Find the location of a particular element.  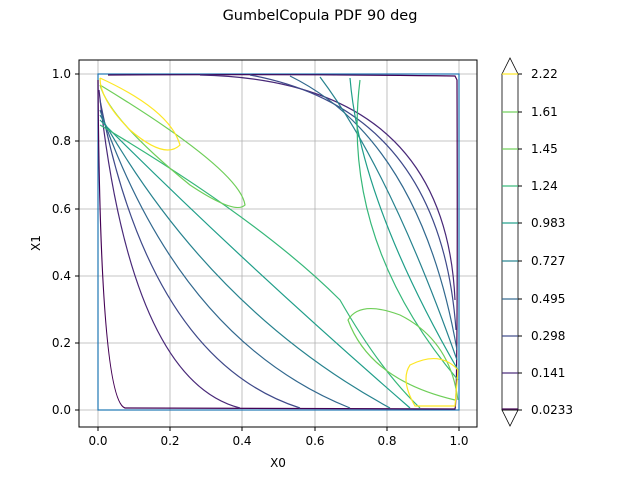

x-tick-label: 0.6 is located at coordinates (314, 441).